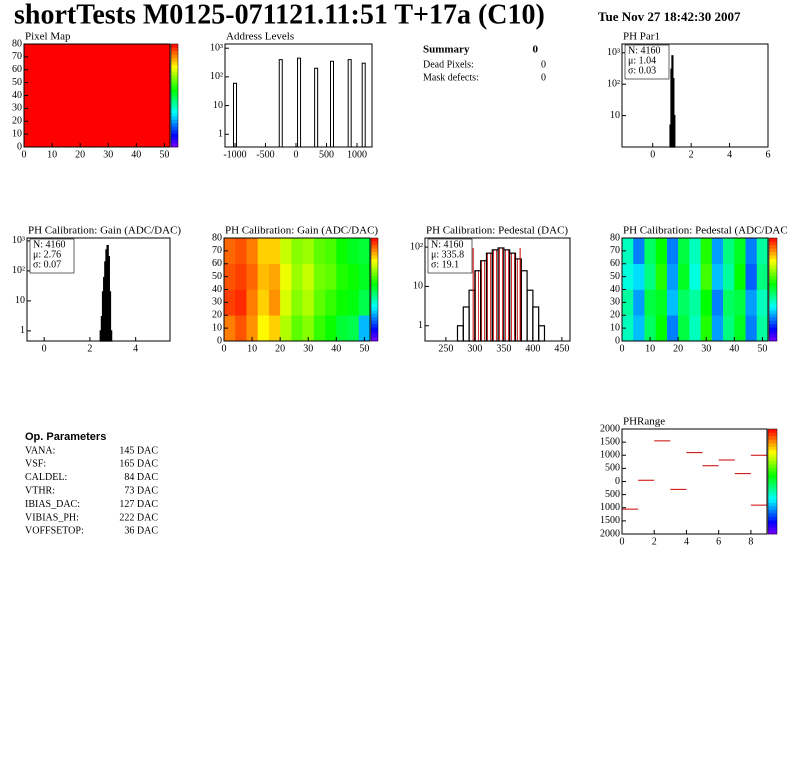 The width and height of the screenshot is (796, 772). What do you see at coordinates (642, 60) in the screenshot?
I see `stats-line: μ: 1.04` at bounding box center [642, 60].